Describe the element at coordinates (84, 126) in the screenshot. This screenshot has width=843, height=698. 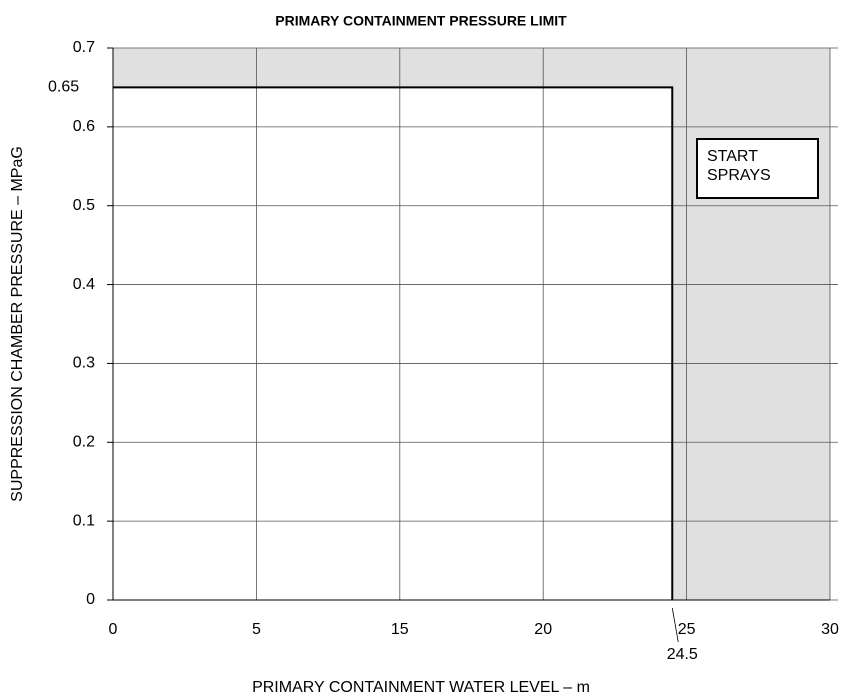
I see `y-tick-label: 0.6` at that location.